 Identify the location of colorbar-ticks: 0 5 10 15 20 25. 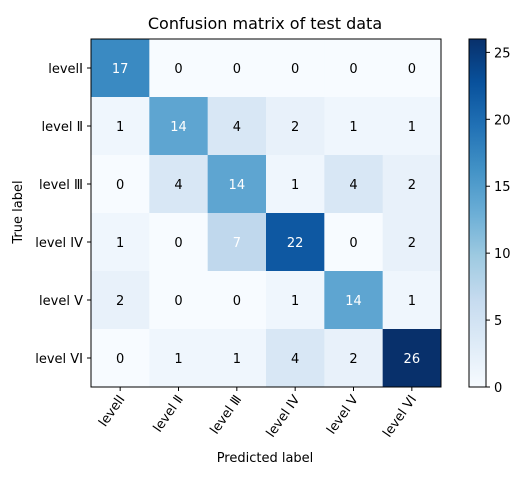
(498, 221).